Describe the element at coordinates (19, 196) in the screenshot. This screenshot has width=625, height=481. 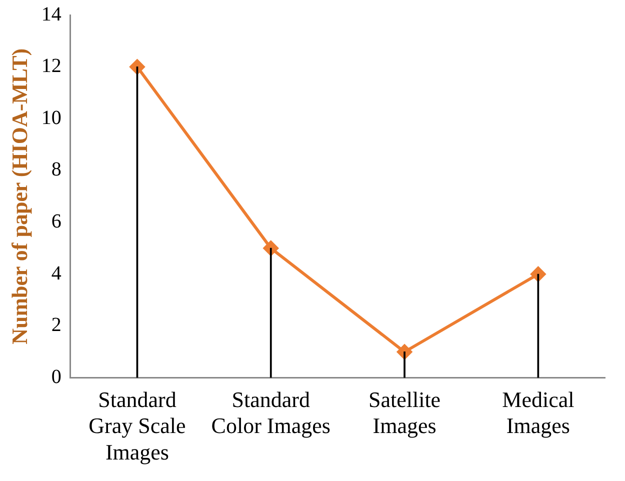
I see `y-axis-title: Number of paper (HIOA-MLT)` at that location.